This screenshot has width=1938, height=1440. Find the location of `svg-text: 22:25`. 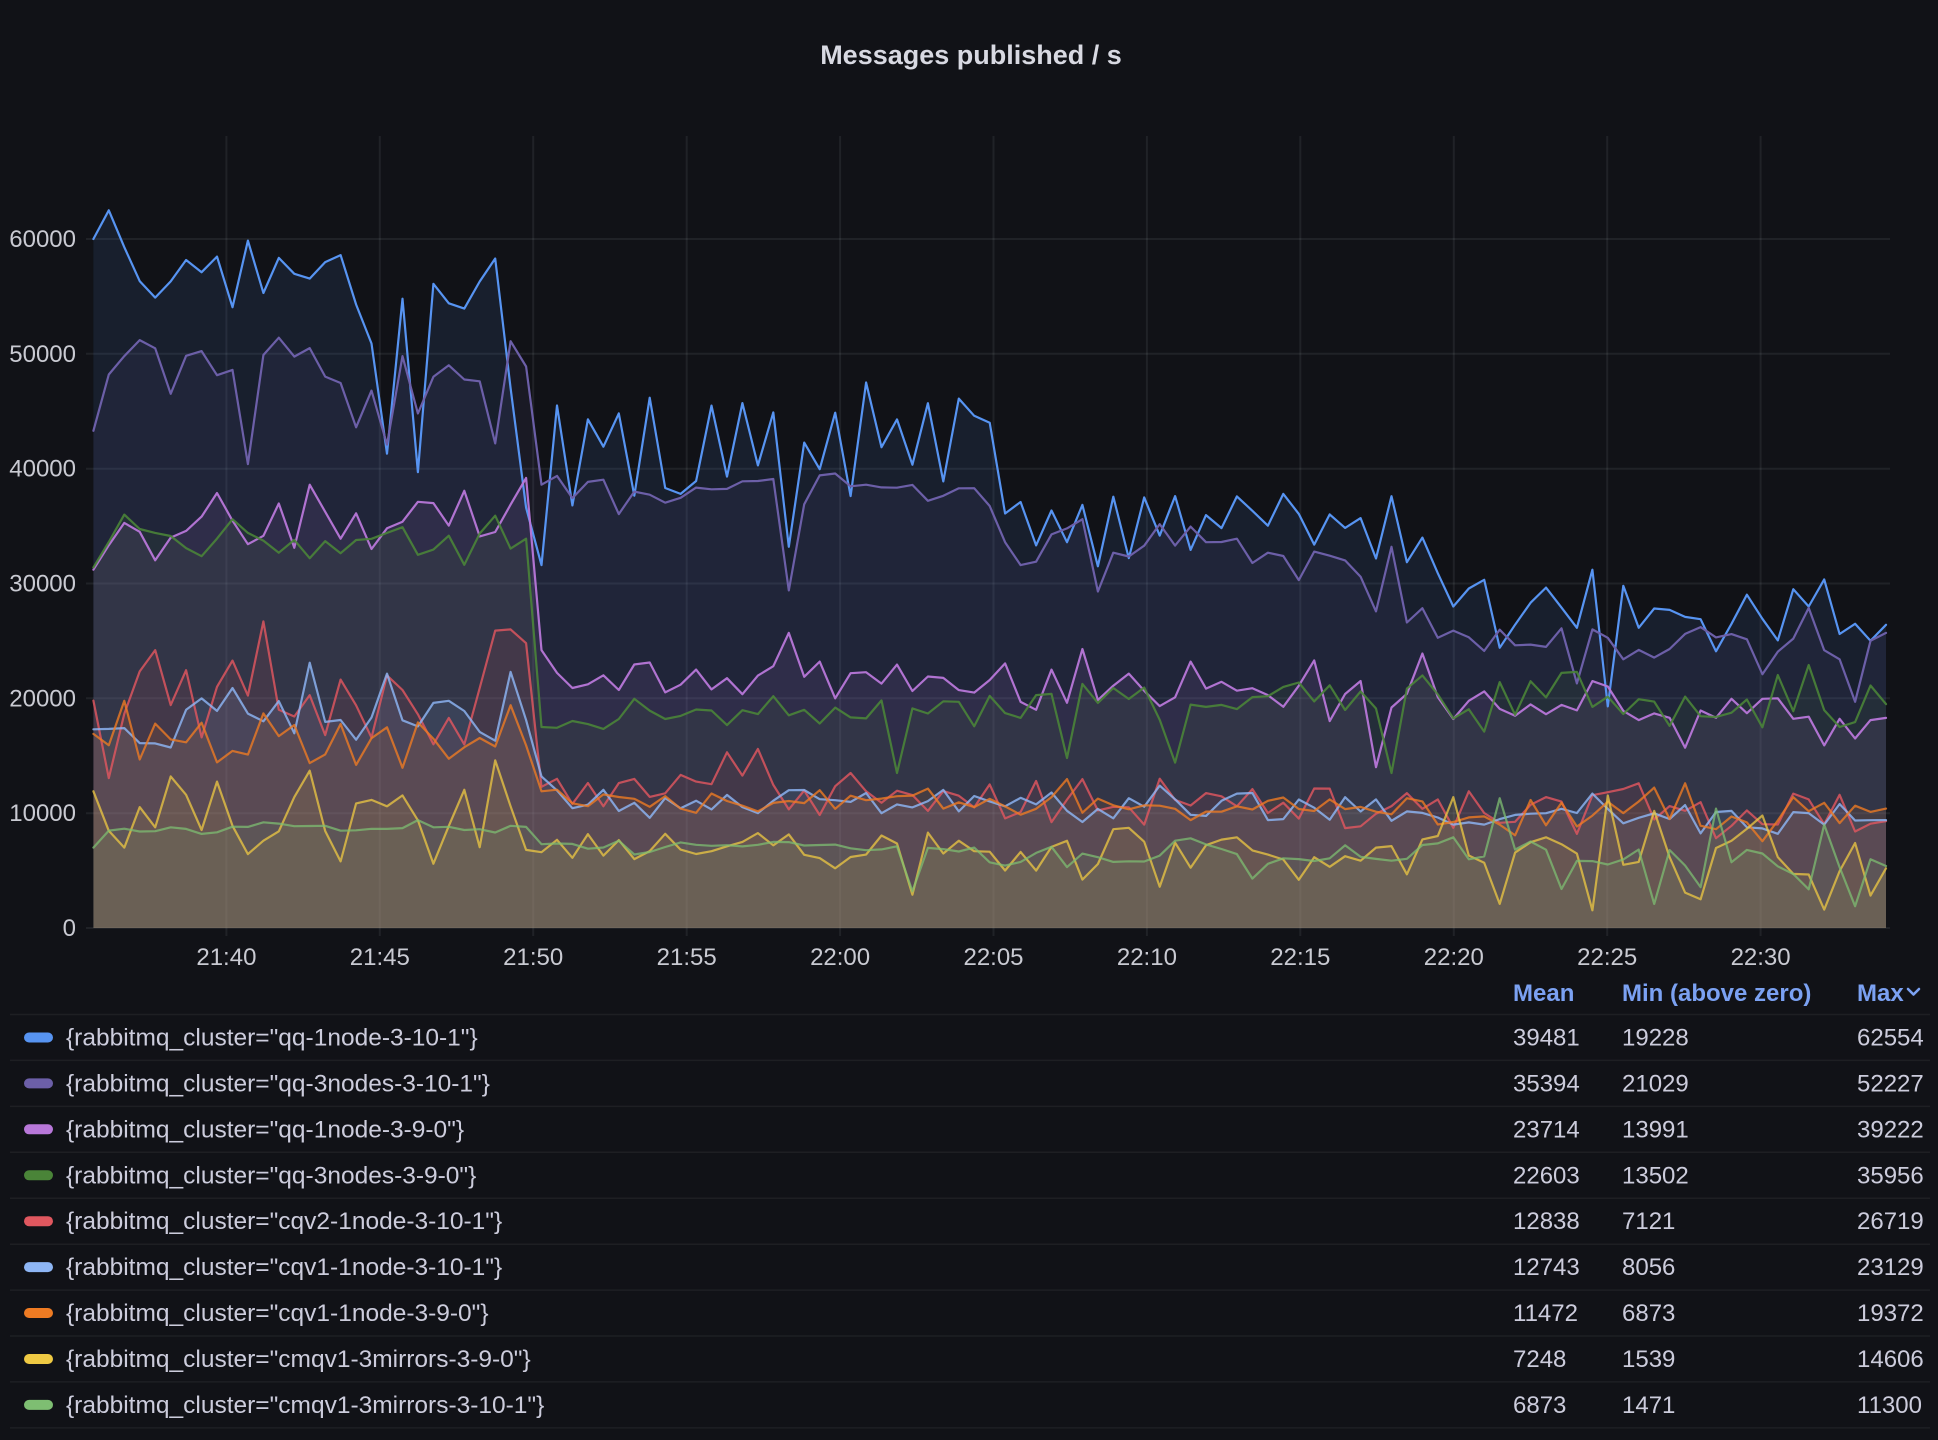

svg-text: 22:25 is located at coordinates (1607, 957).